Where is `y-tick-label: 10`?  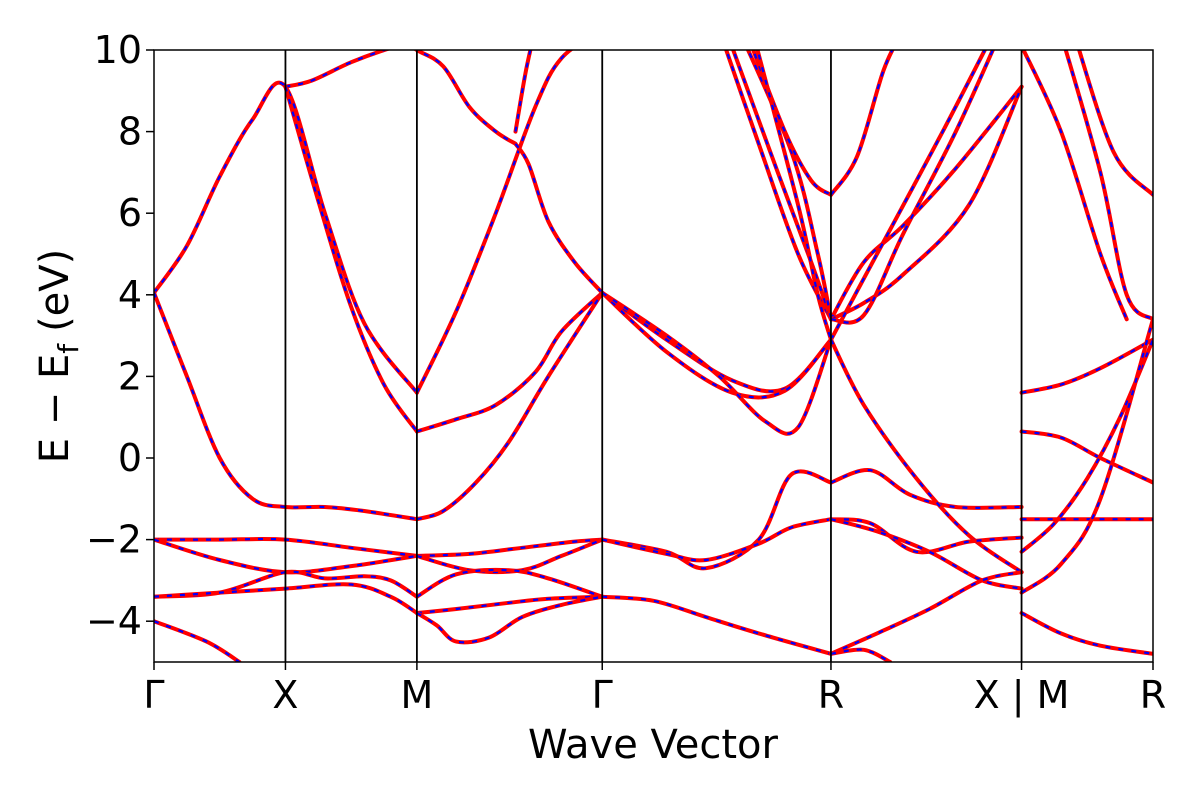 y-tick-label: 10 is located at coordinates (118, 50).